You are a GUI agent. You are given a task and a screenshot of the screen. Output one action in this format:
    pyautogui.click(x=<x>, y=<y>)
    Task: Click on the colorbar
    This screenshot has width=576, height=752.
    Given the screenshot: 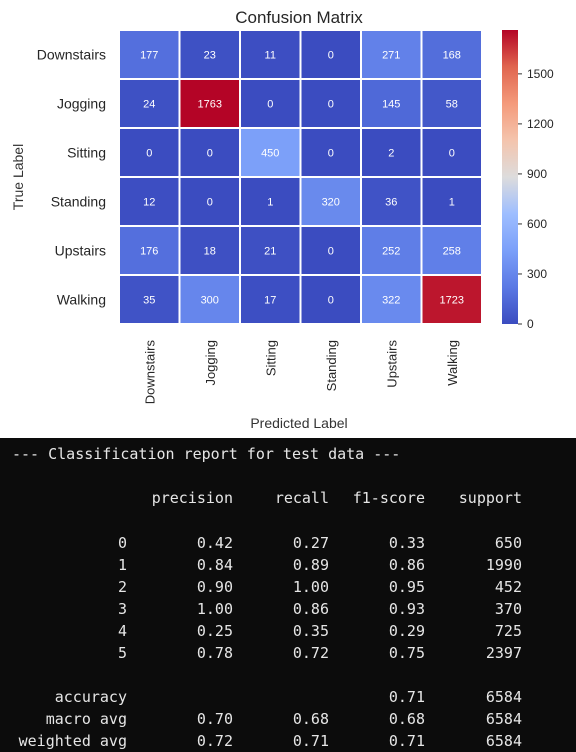 What is the action you would take?
    pyautogui.click(x=510, y=177)
    